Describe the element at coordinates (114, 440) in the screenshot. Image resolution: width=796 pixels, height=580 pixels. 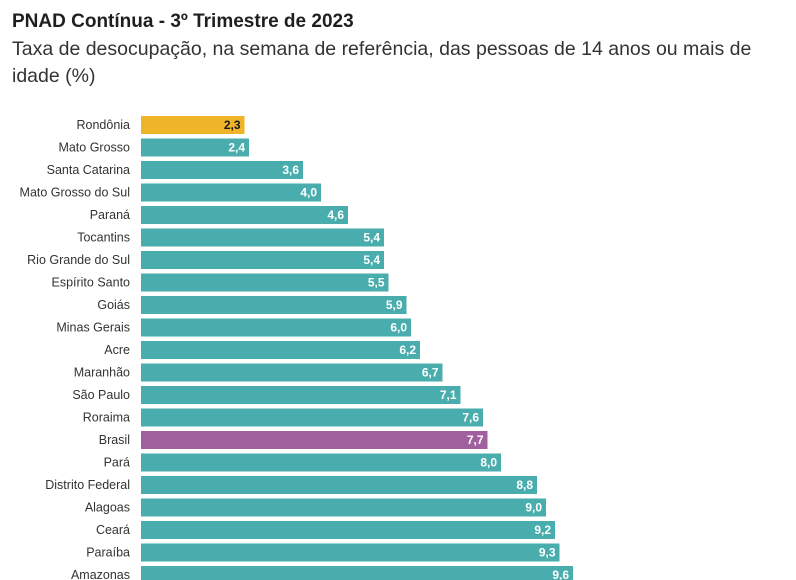
I see `category-label-brasil: Brasil` at that location.